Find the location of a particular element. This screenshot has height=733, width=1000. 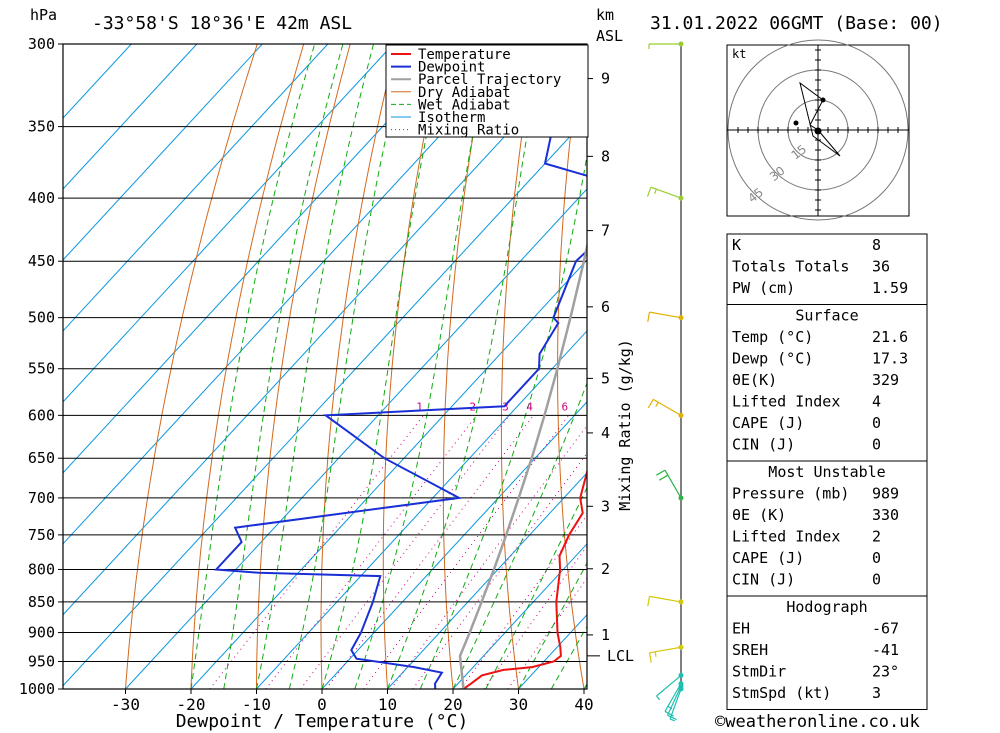

temp-tick-label: -20 is located at coordinates (191, 704).